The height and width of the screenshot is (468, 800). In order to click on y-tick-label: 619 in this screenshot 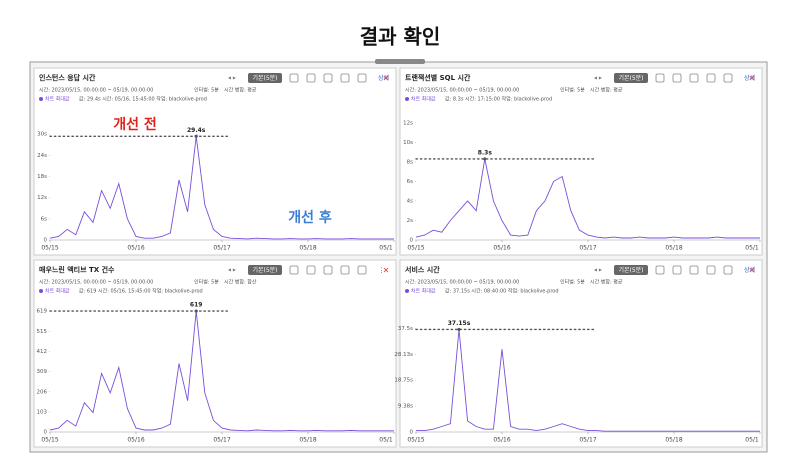, I will do `click(42, 312)`.